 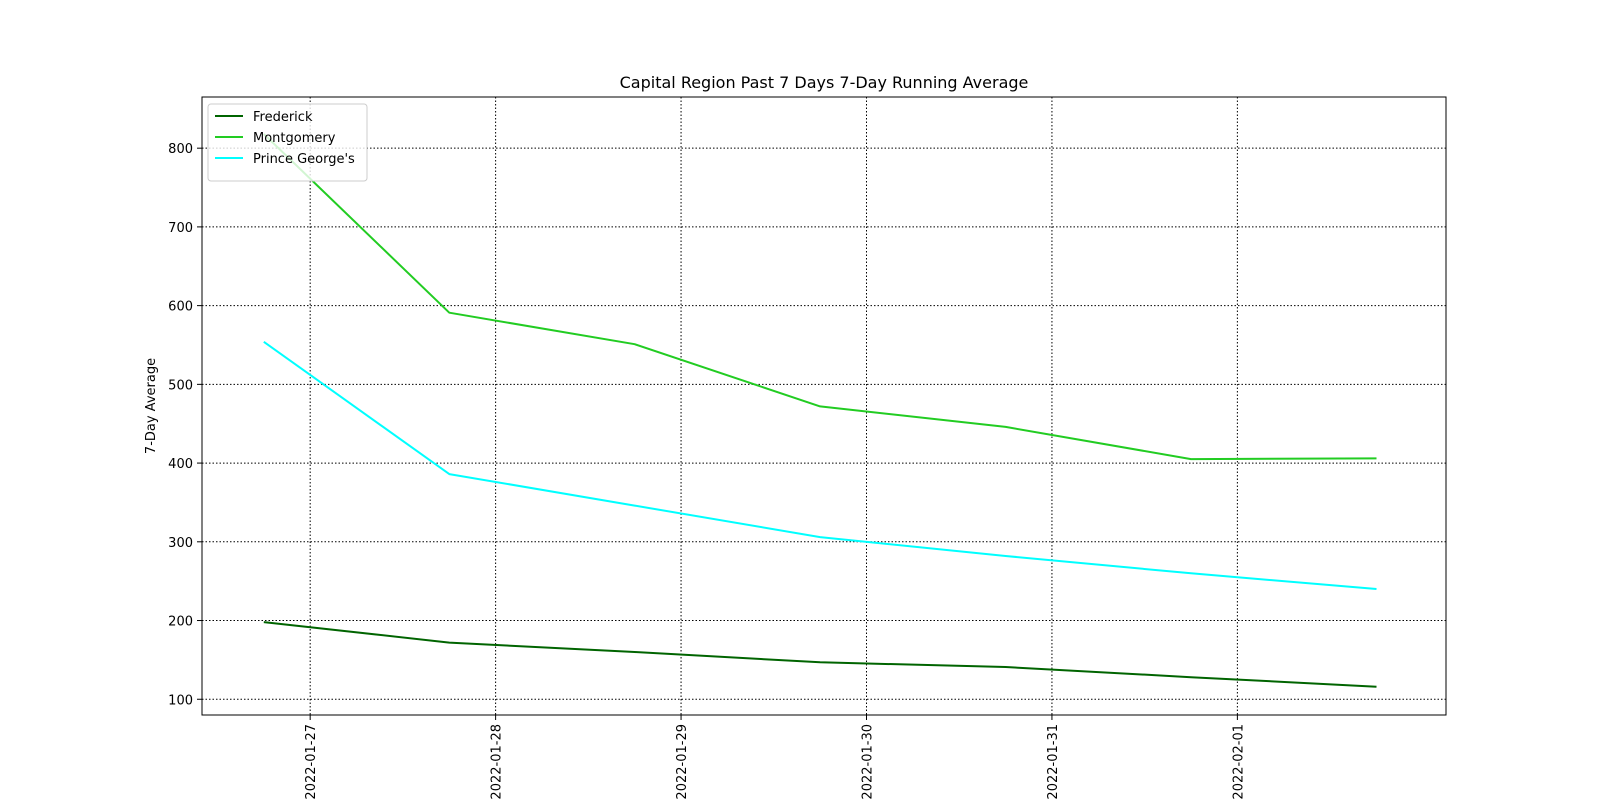 What do you see at coordinates (1053, 762) in the screenshot?
I see `x-tick-label: 2022-01-31` at bounding box center [1053, 762].